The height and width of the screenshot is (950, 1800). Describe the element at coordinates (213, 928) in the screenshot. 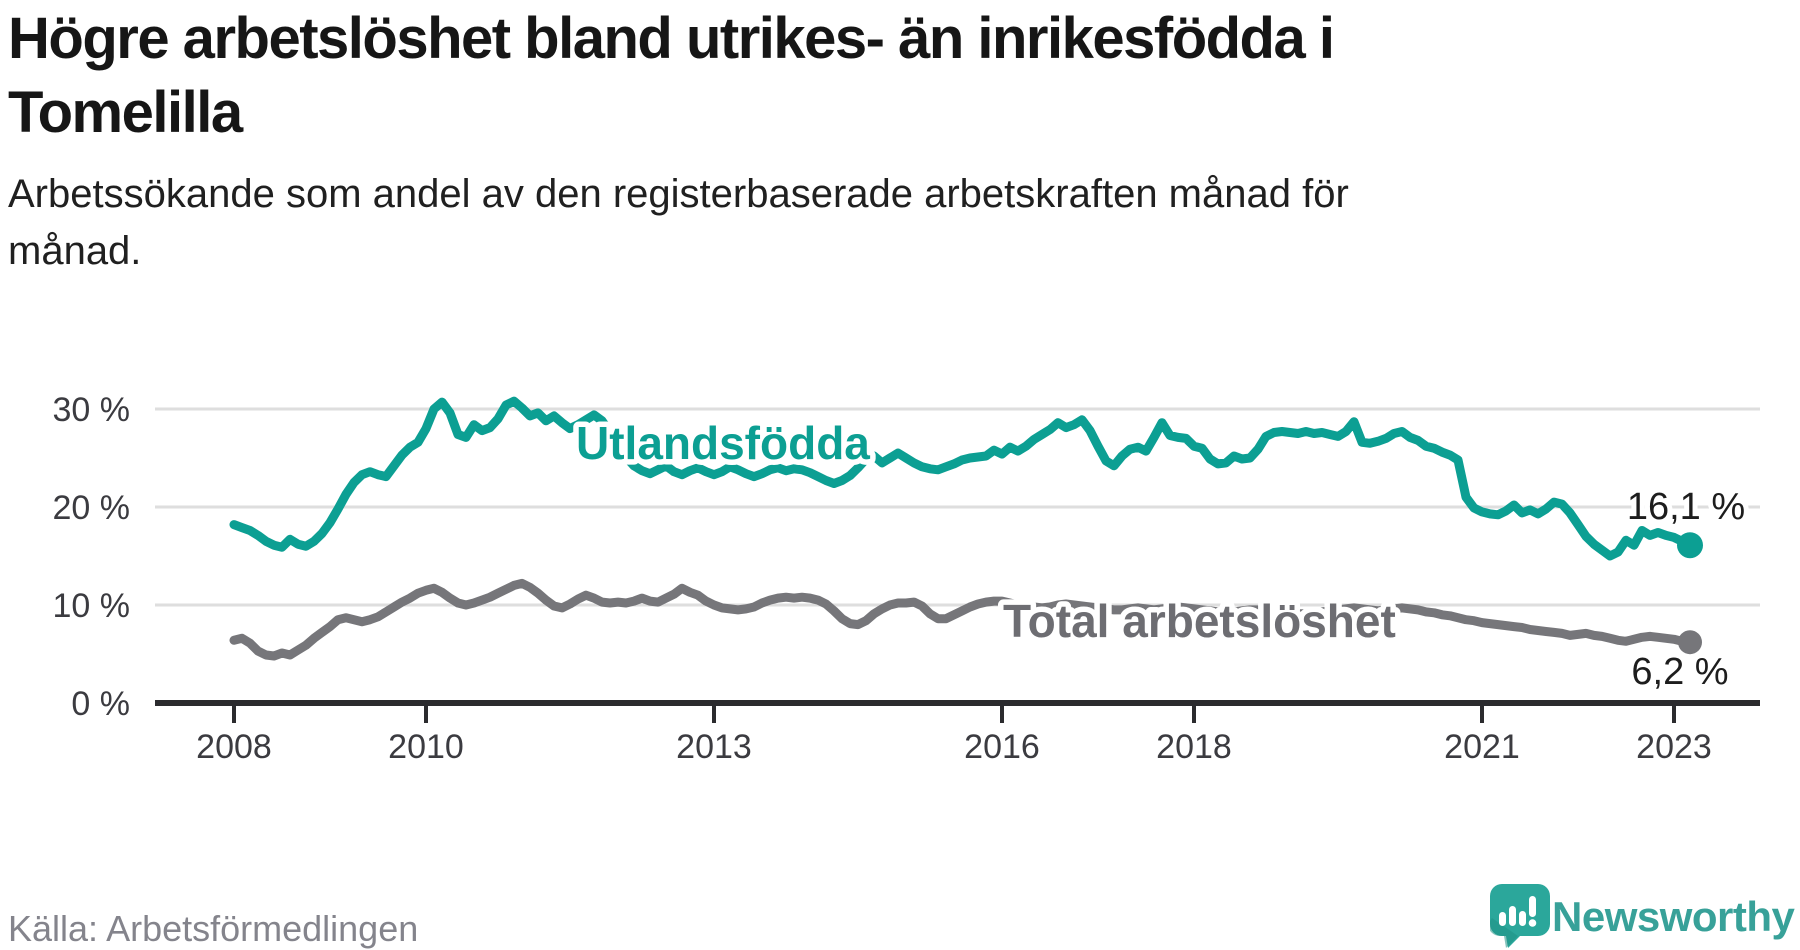

I see `source-note: Källa: Arbetsförmedlingen` at that location.